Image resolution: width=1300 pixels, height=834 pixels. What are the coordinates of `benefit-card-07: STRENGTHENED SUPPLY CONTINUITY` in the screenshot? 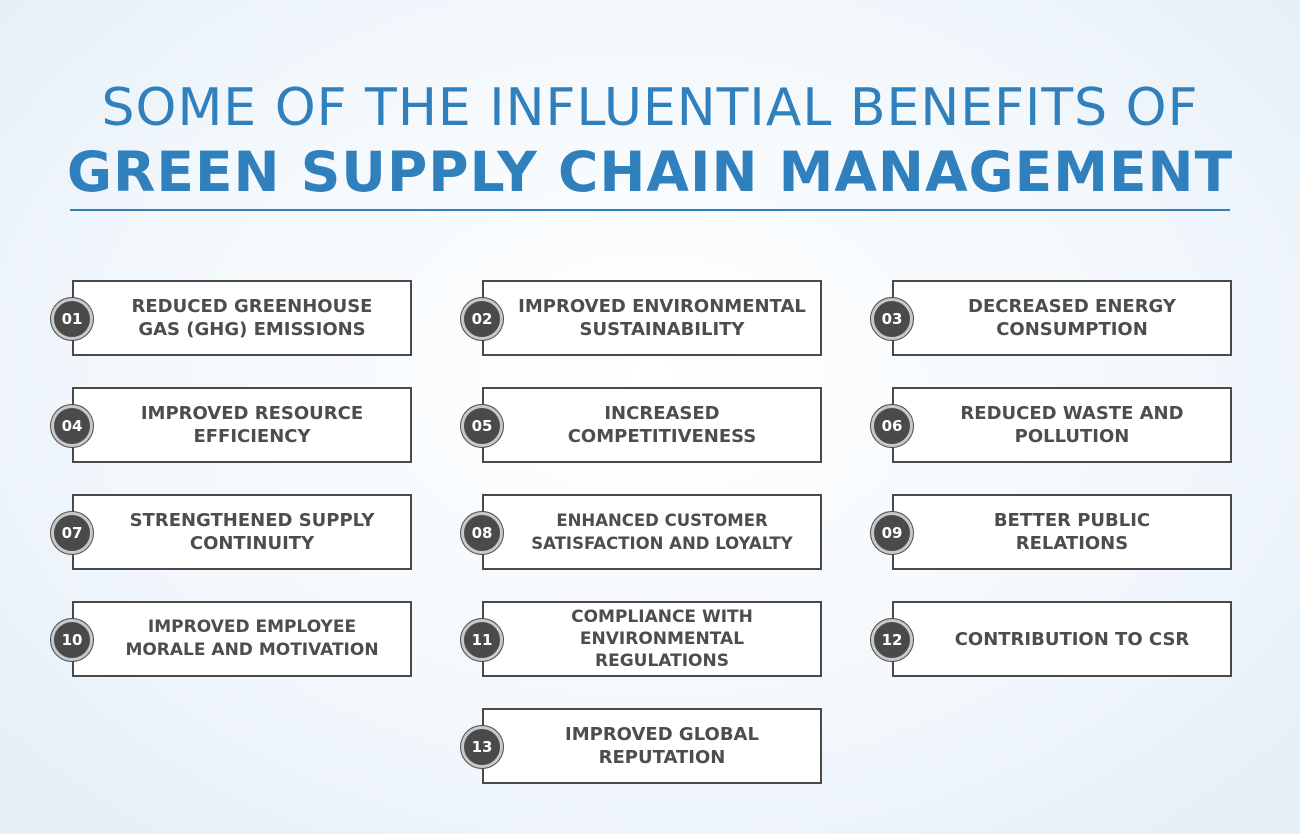 It's located at (242, 532).